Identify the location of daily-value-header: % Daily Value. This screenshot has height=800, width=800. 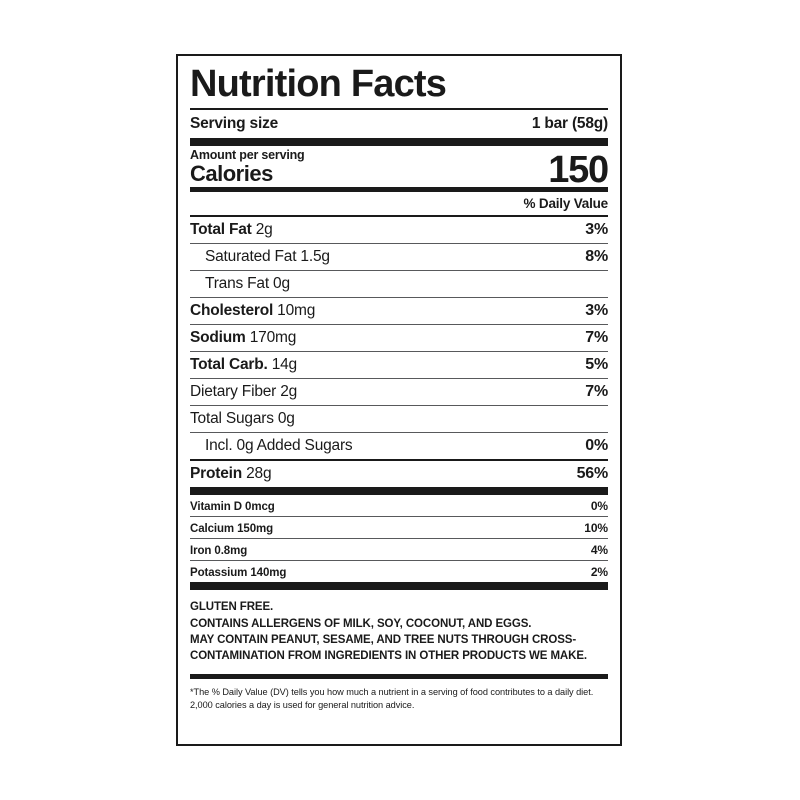
(566, 204).